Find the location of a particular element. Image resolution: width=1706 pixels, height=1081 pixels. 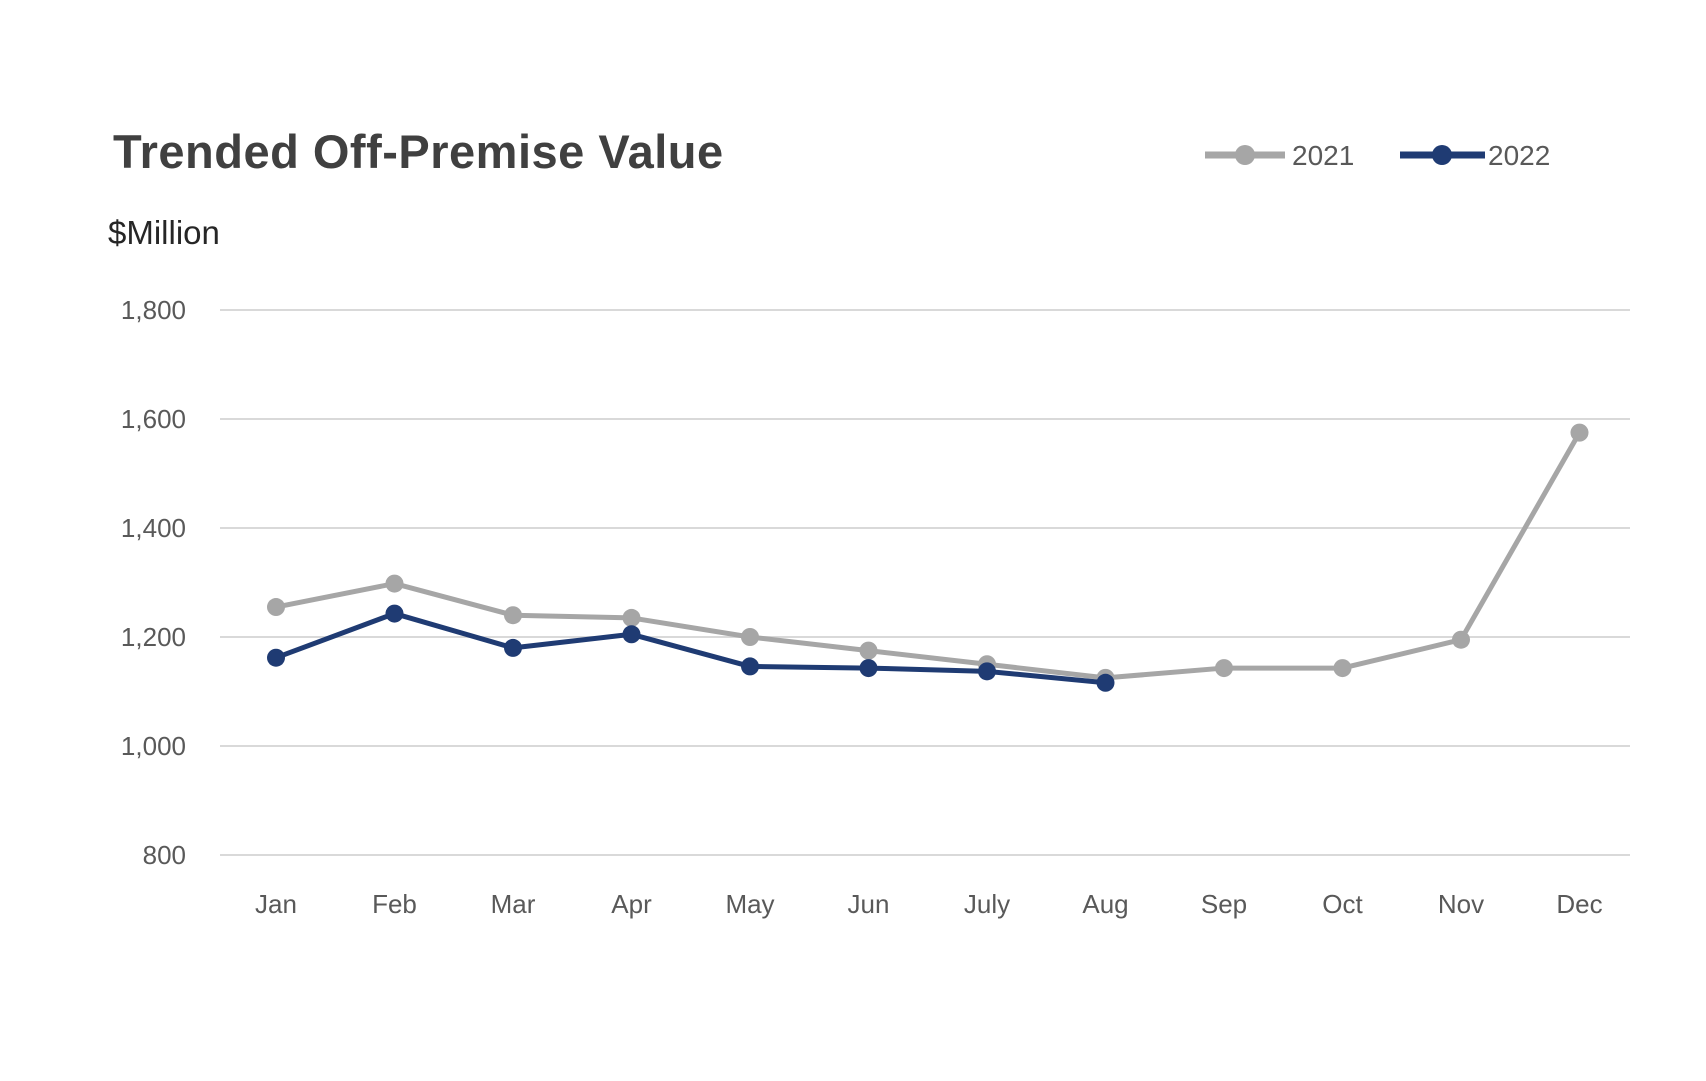

series-2022 is located at coordinates (691, 648).